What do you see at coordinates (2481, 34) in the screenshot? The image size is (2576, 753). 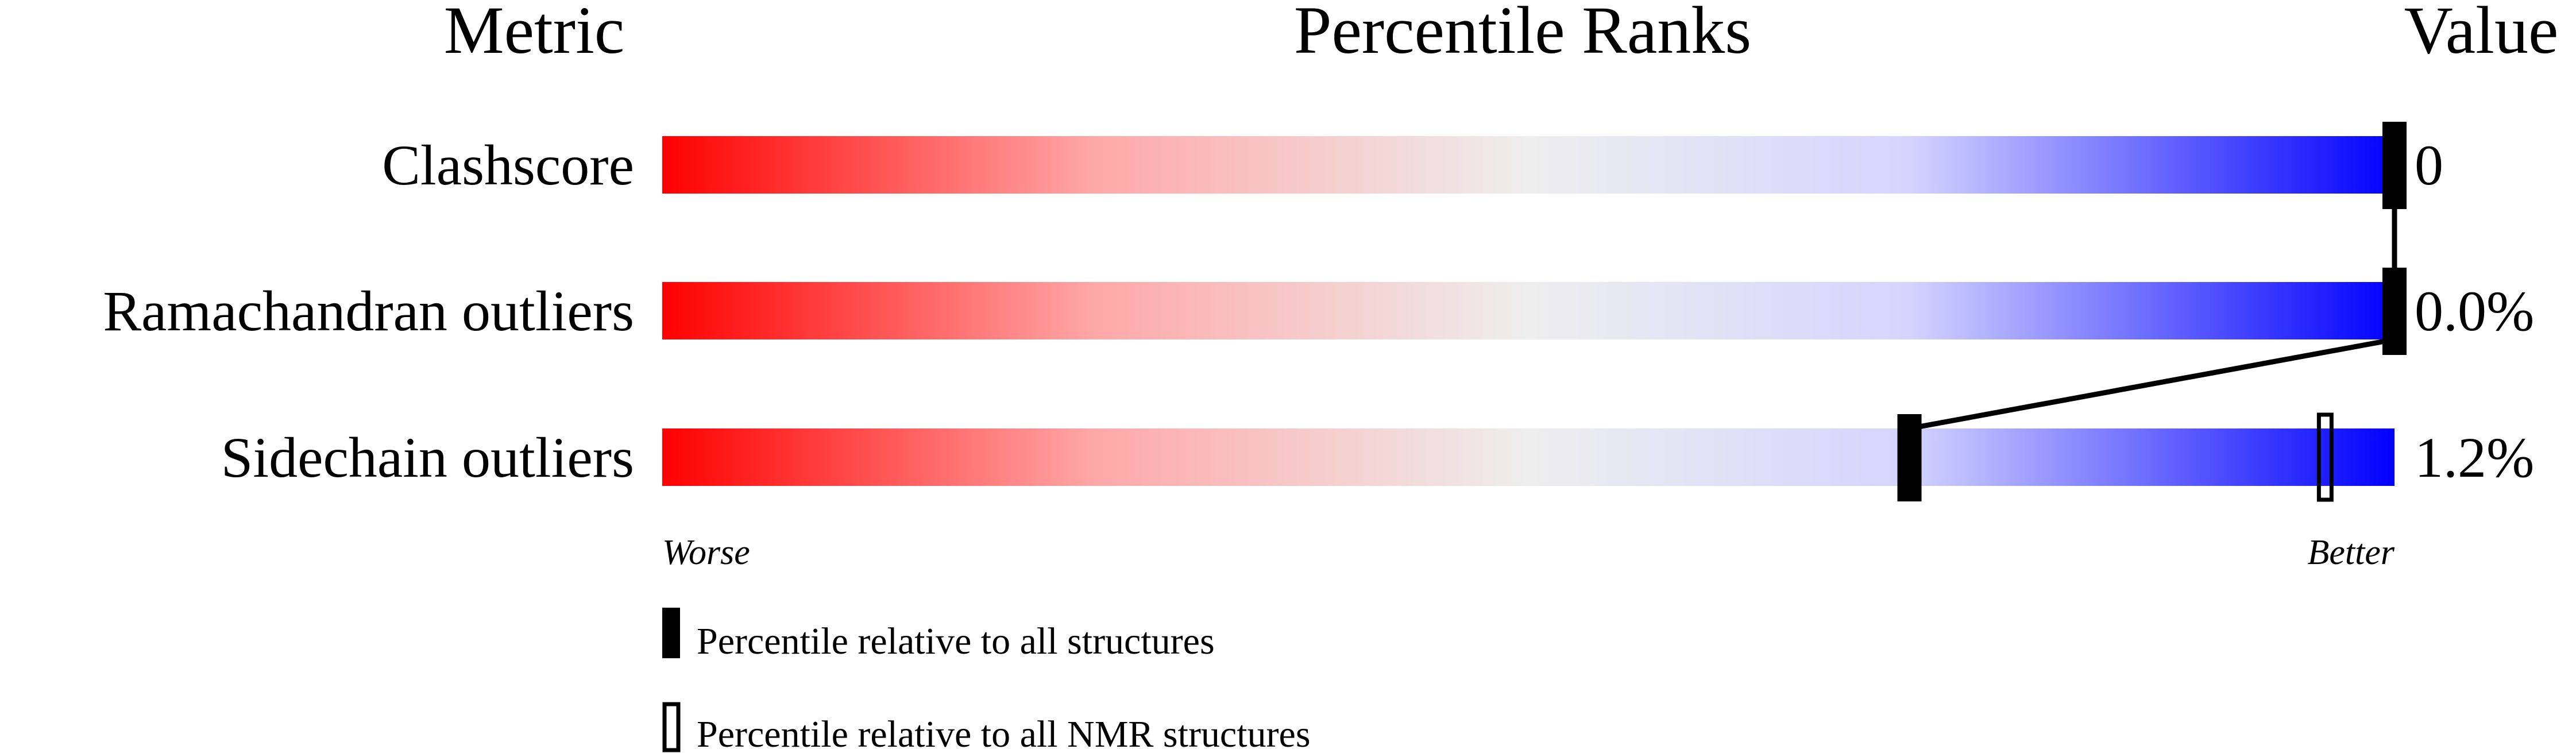 I see `header-value: Value` at bounding box center [2481, 34].